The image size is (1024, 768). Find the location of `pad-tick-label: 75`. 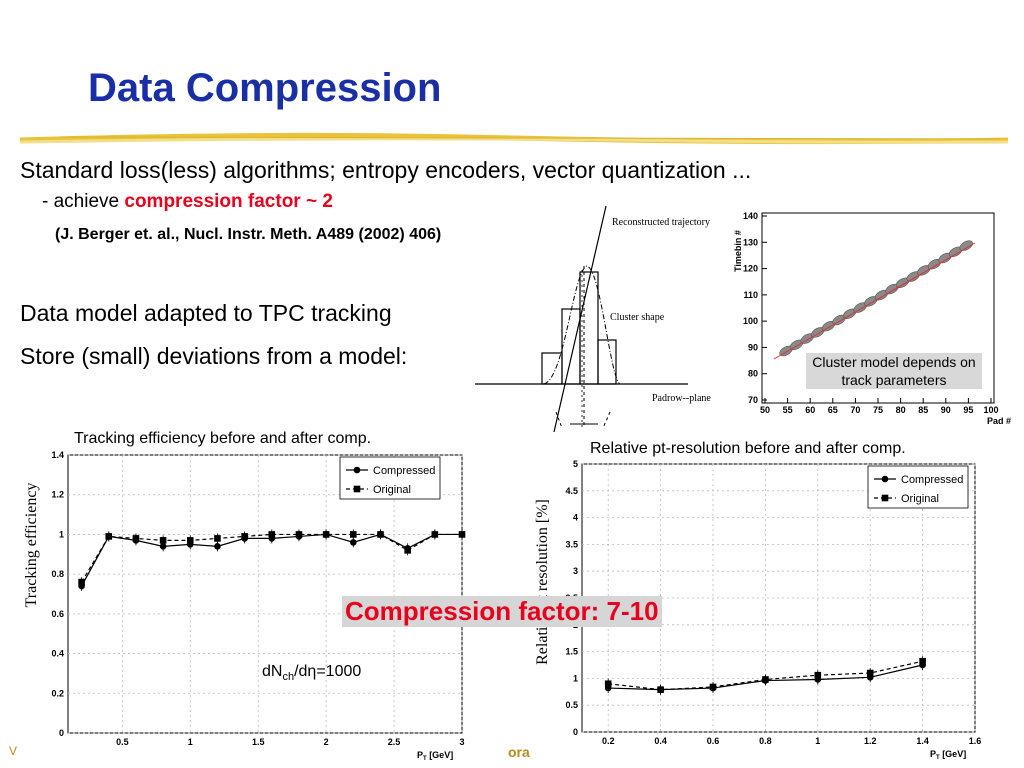

pad-tick-label: 75 is located at coordinates (878, 410).